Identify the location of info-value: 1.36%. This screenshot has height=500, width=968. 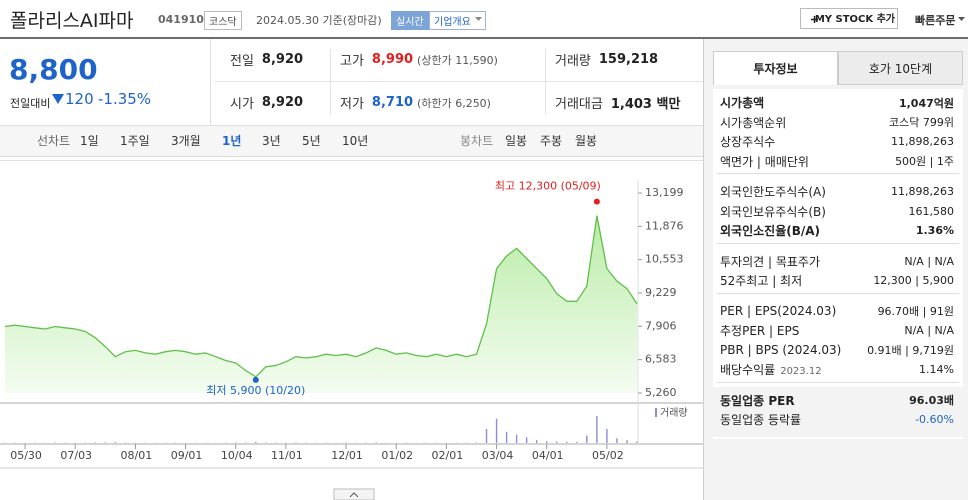
(934, 230).